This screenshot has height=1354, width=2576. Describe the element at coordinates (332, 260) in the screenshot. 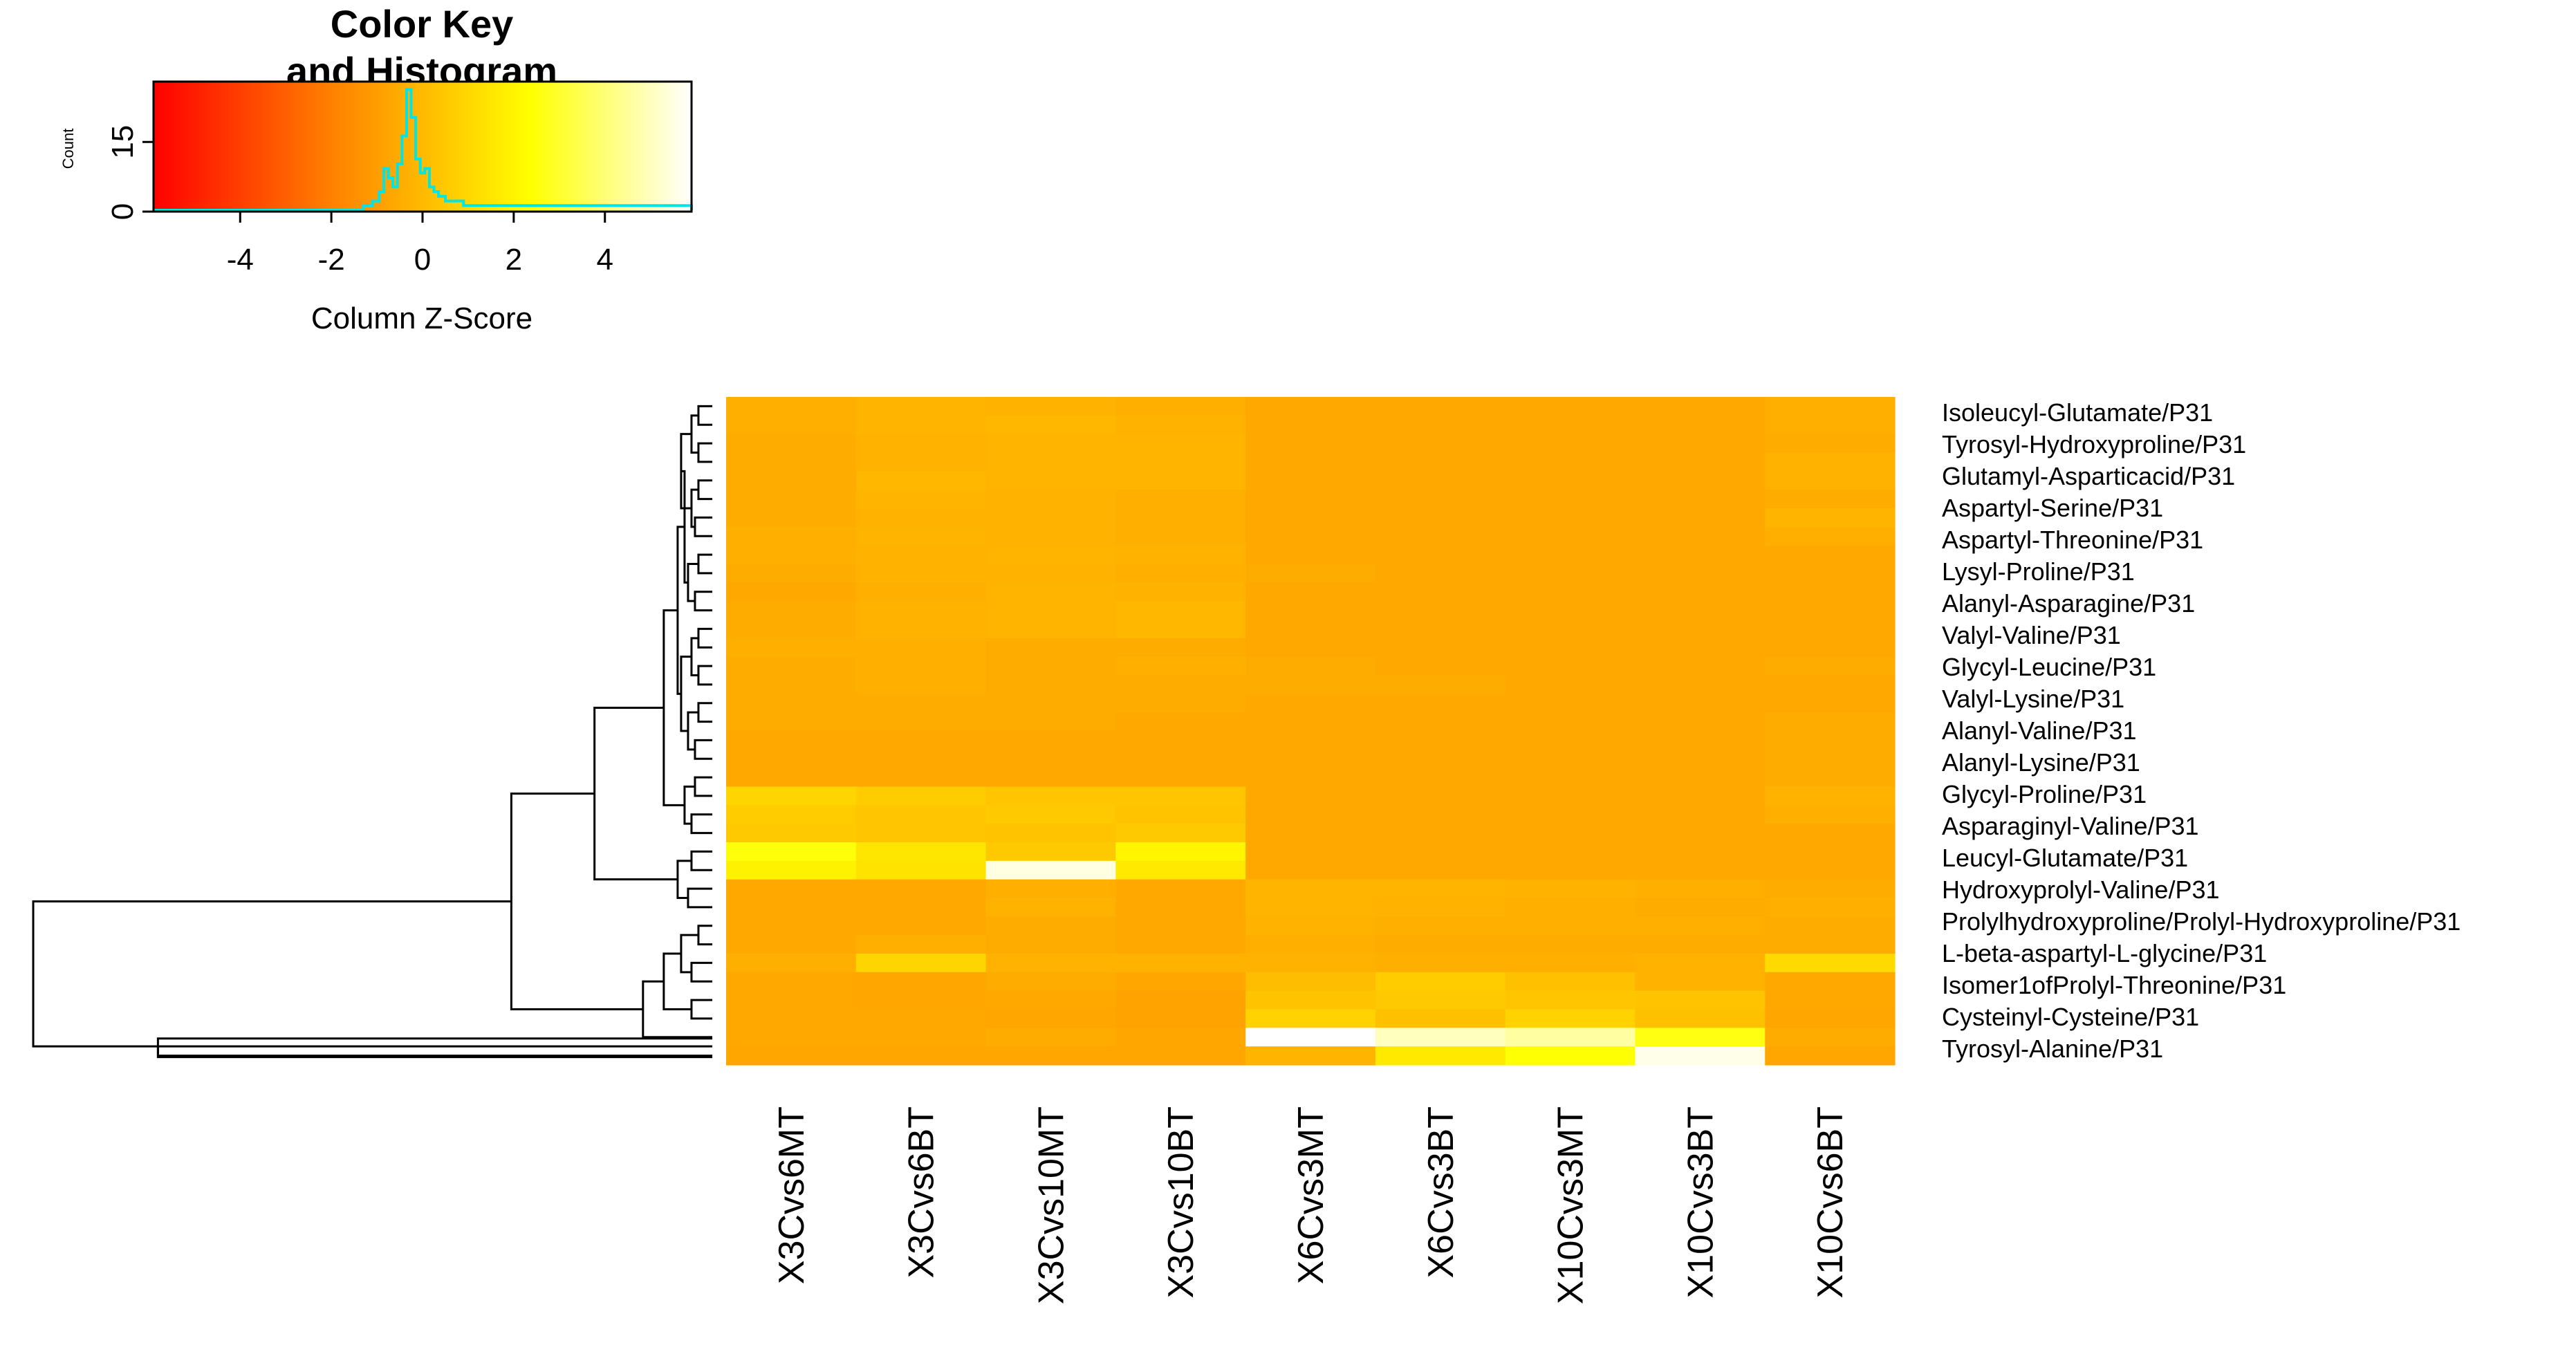

I see `color-key-x-tick-label: -2` at that location.